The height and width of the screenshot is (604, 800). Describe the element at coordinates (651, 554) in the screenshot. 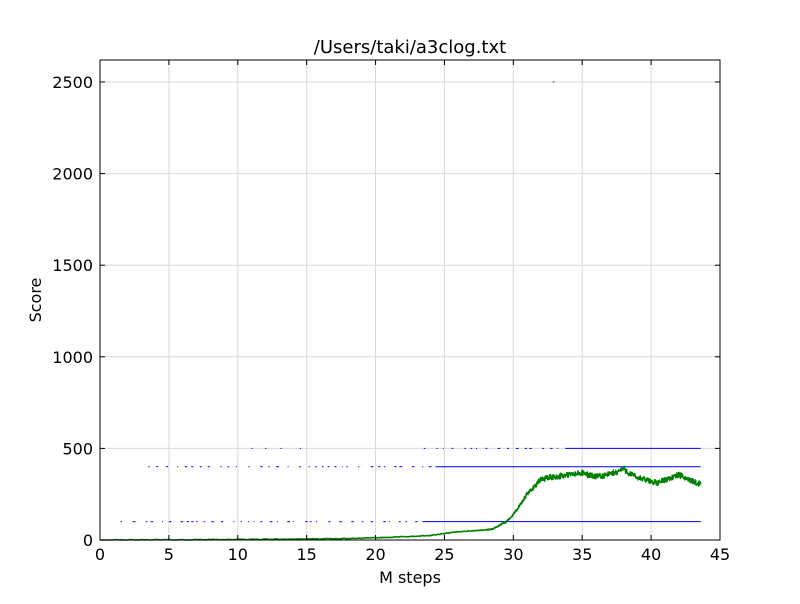

I see `x-tick-label-8: 40` at that location.